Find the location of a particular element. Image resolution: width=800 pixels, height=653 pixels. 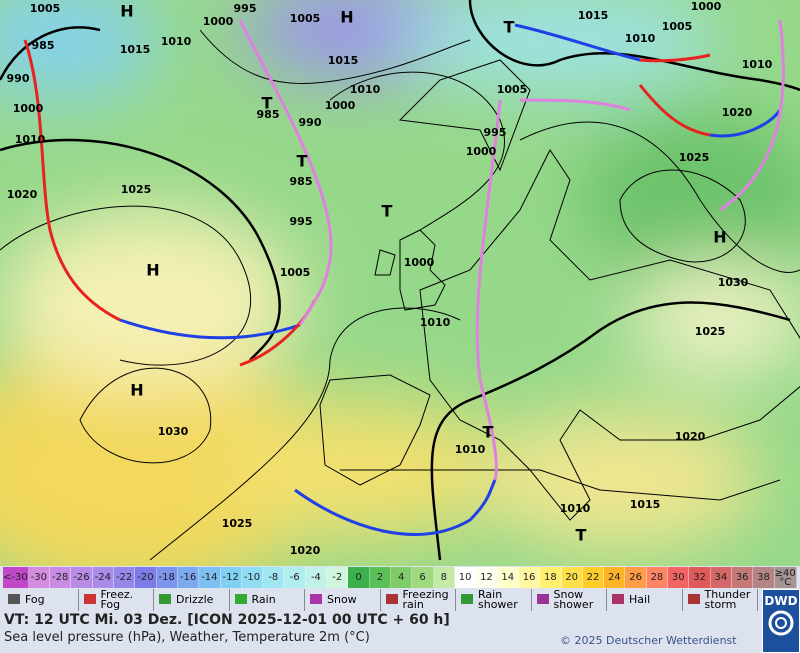

scale-cell: -16 is located at coordinates (188, 577).